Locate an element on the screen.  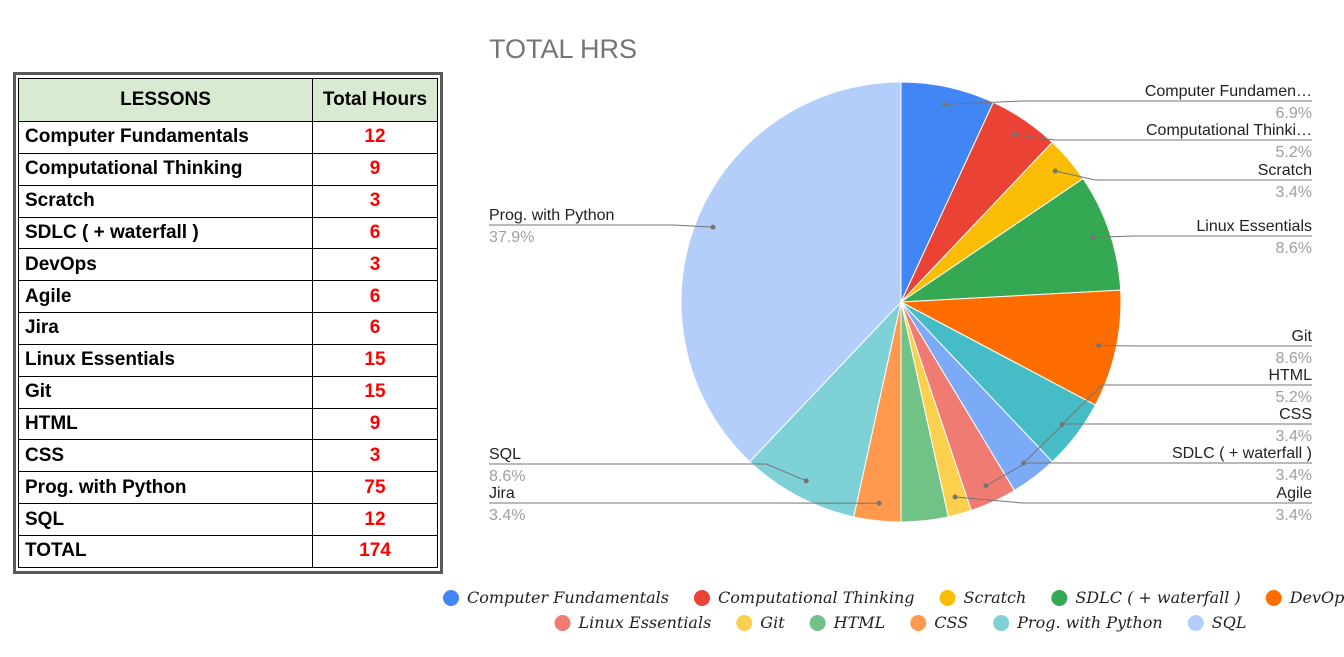
table-row: Agile 6 is located at coordinates (228, 297).